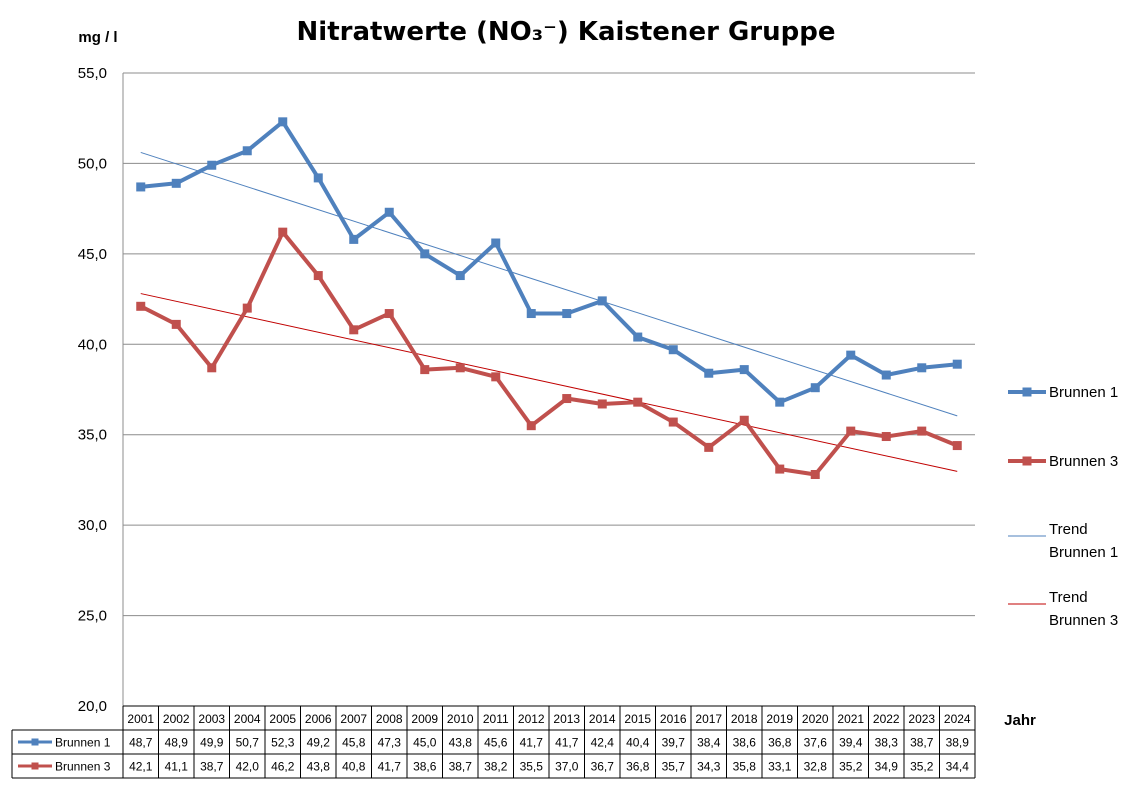 This screenshot has width=1135, height=796. What do you see at coordinates (886, 719) in the screenshot?
I see `x-tick-label: 2022` at bounding box center [886, 719].